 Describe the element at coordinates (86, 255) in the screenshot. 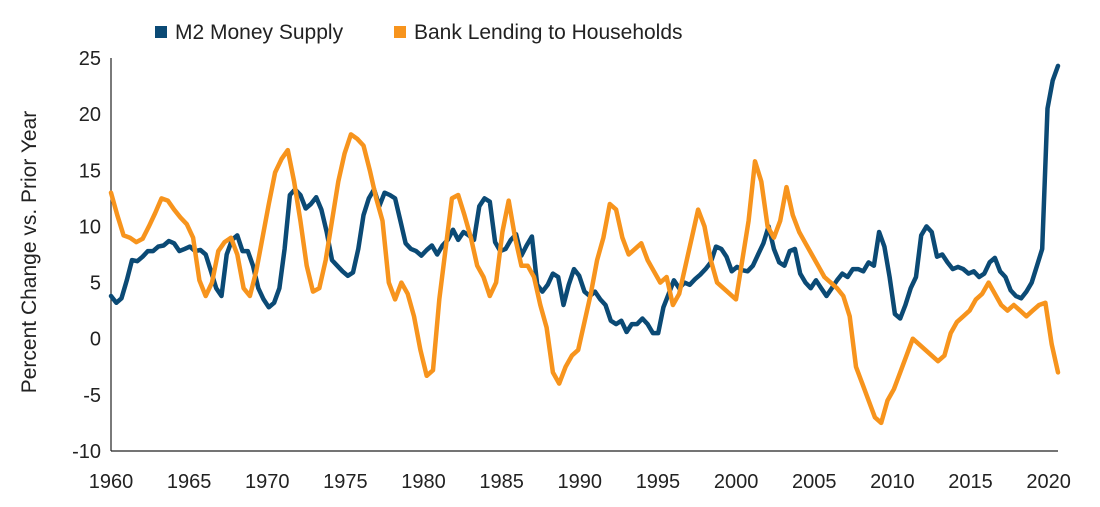

I see `y-tick-labels: 25 20 15 10 5 0 -5 -10` at that location.